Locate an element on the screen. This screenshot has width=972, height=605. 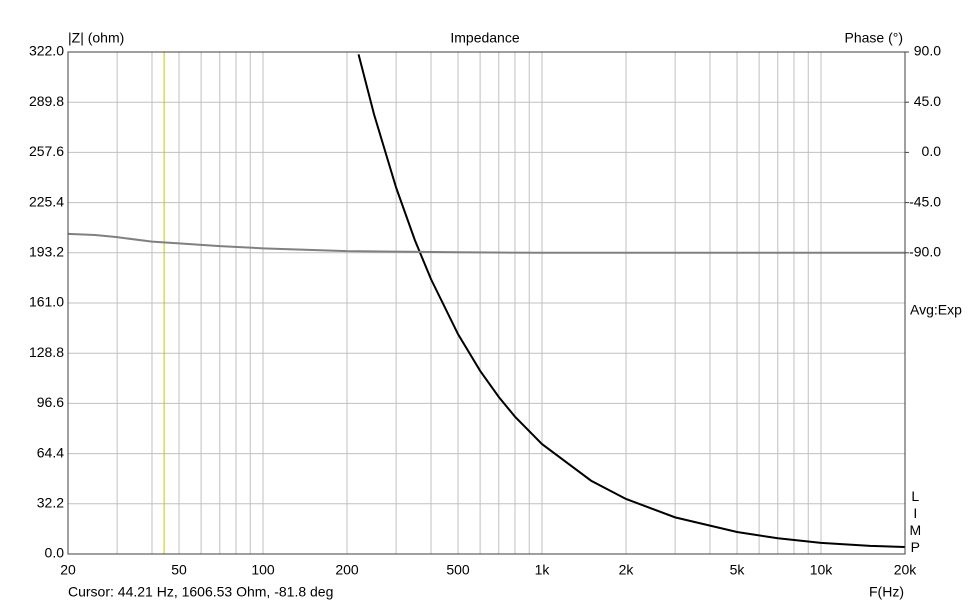
x-tick-label: 1k is located at coordinates (543, 570).